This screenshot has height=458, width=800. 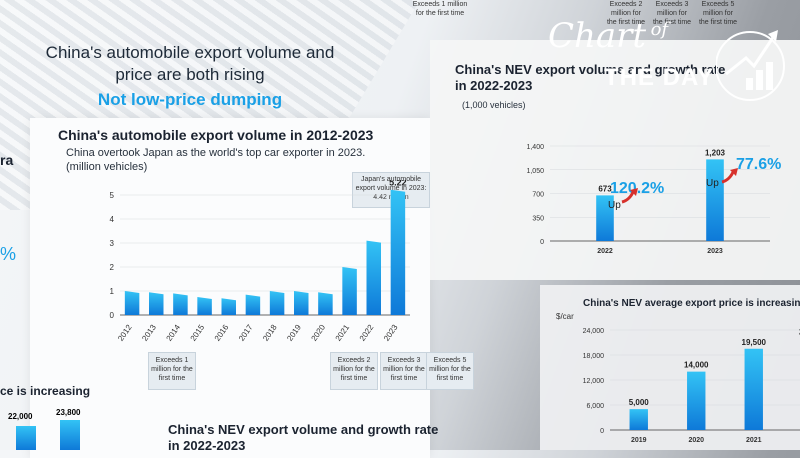 I want to click on logo-word-the-day: THE DAY, so click(x=659, y=77).